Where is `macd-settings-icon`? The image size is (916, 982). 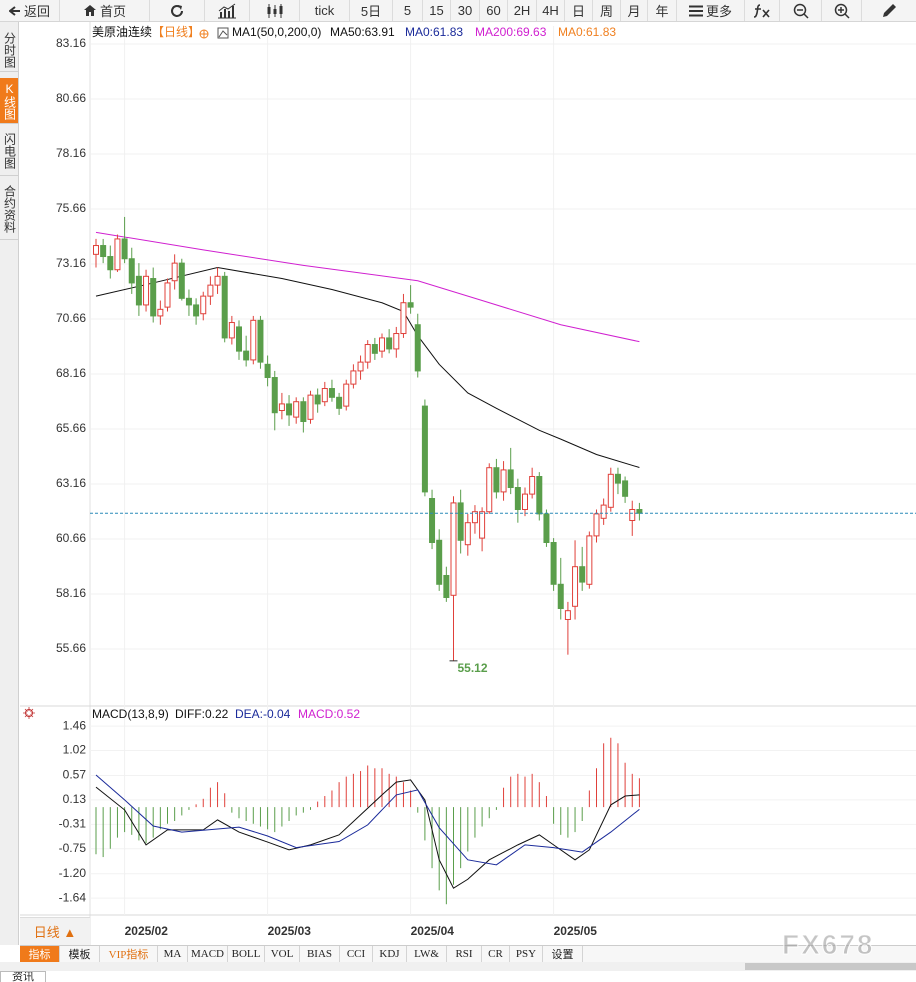
macd-settings-icon is located at coordinates (29, 713).